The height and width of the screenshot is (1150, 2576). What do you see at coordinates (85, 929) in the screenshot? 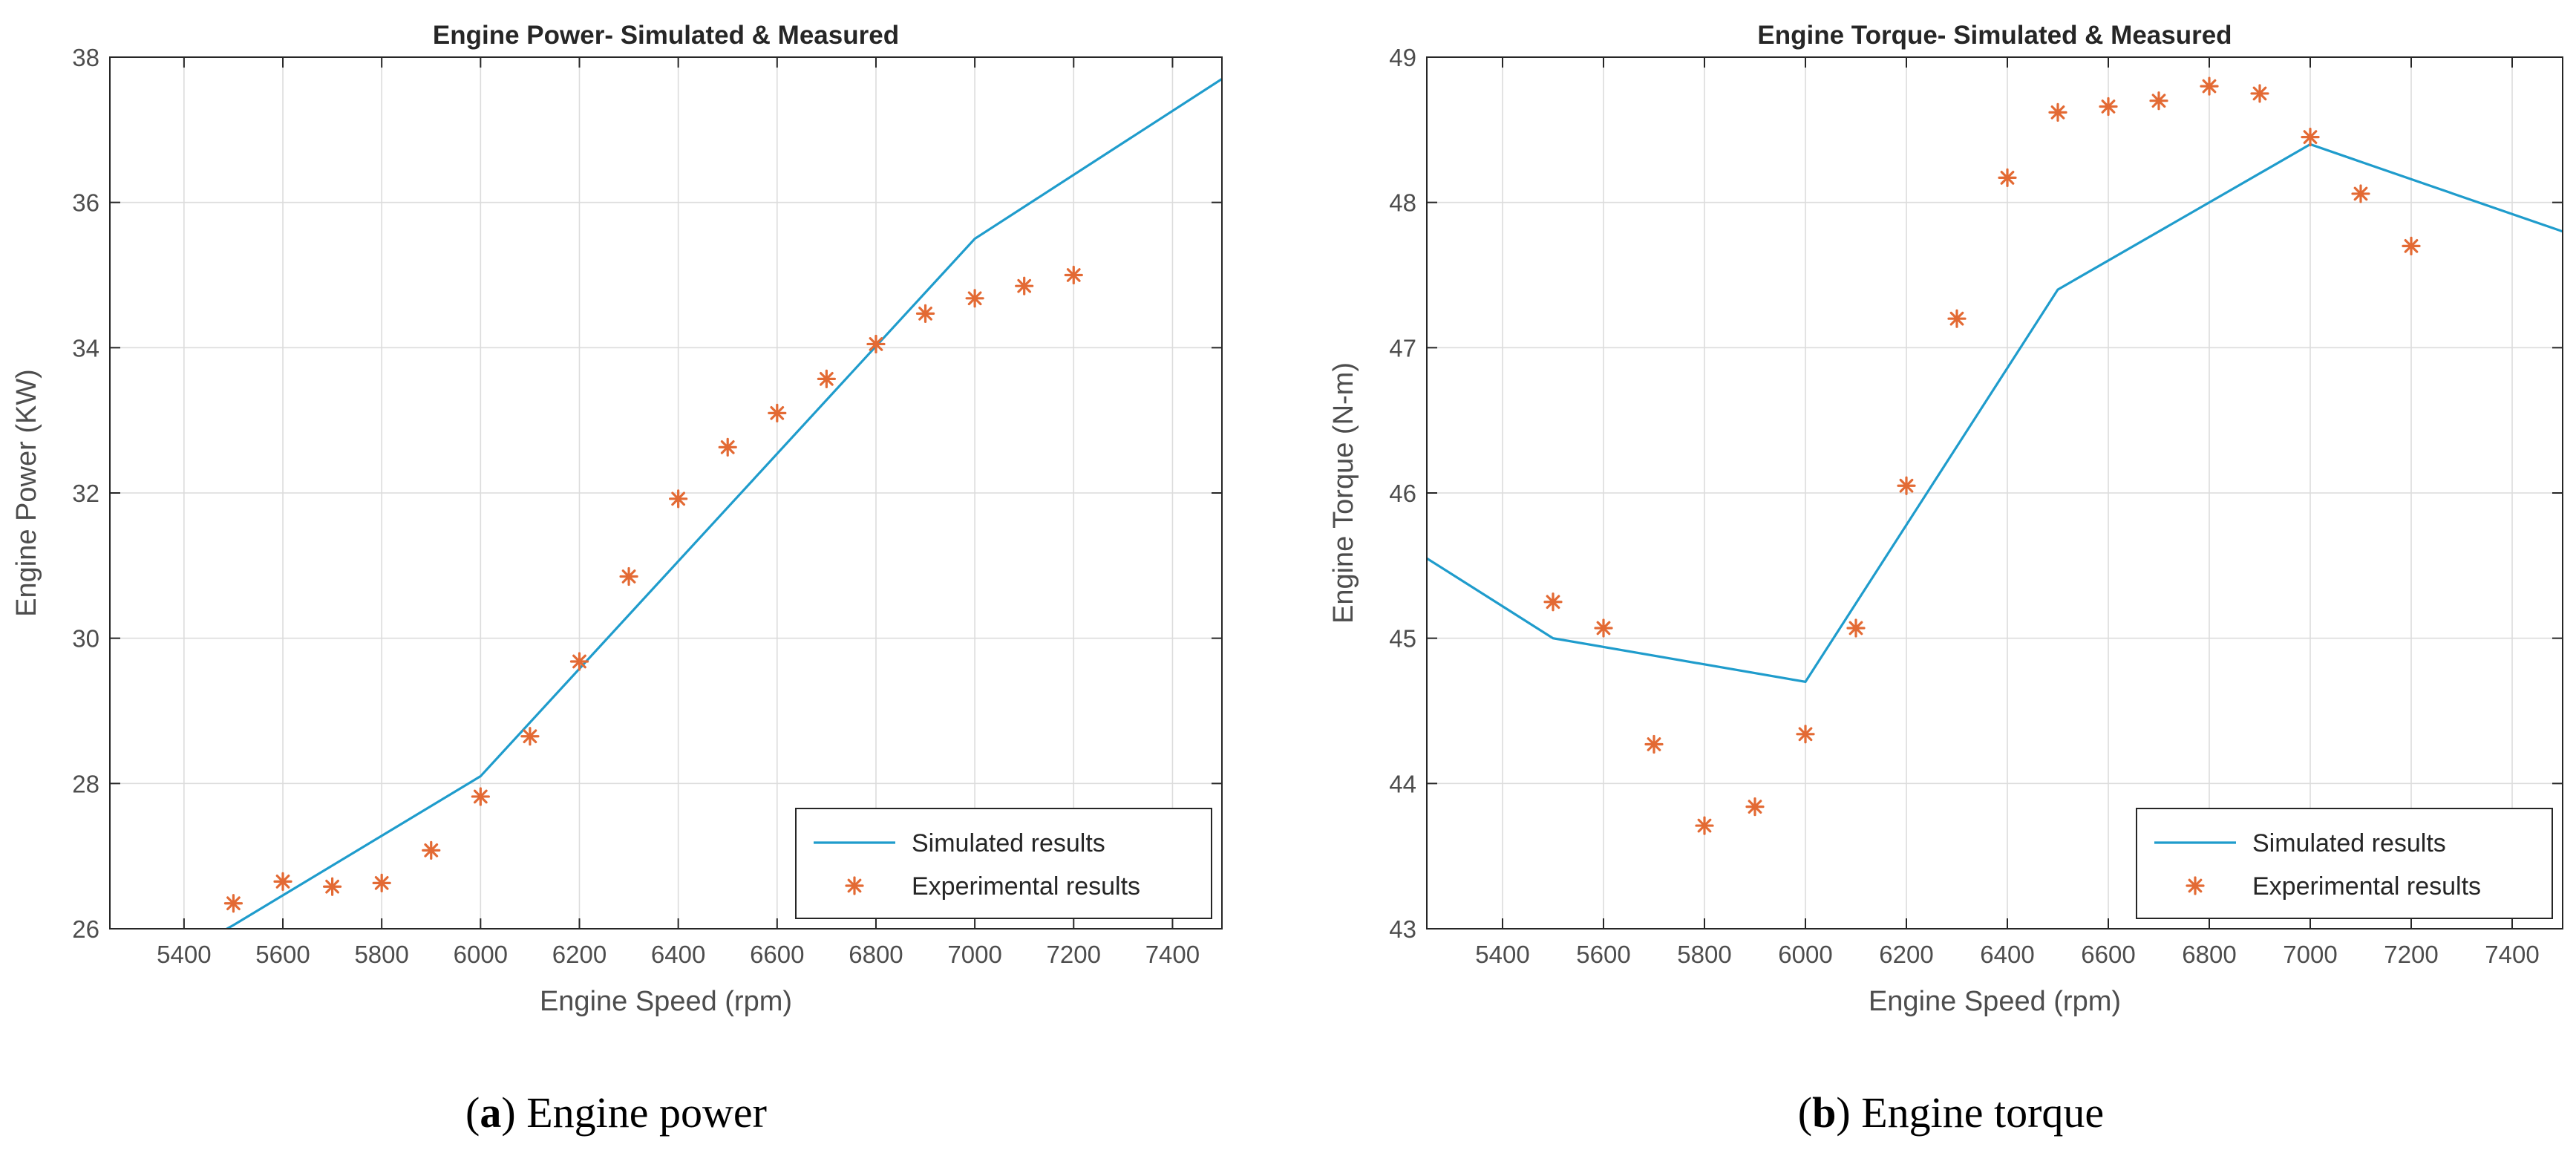
I see `power-y-tick-label-26: 26` at bounding box center [85, 929].